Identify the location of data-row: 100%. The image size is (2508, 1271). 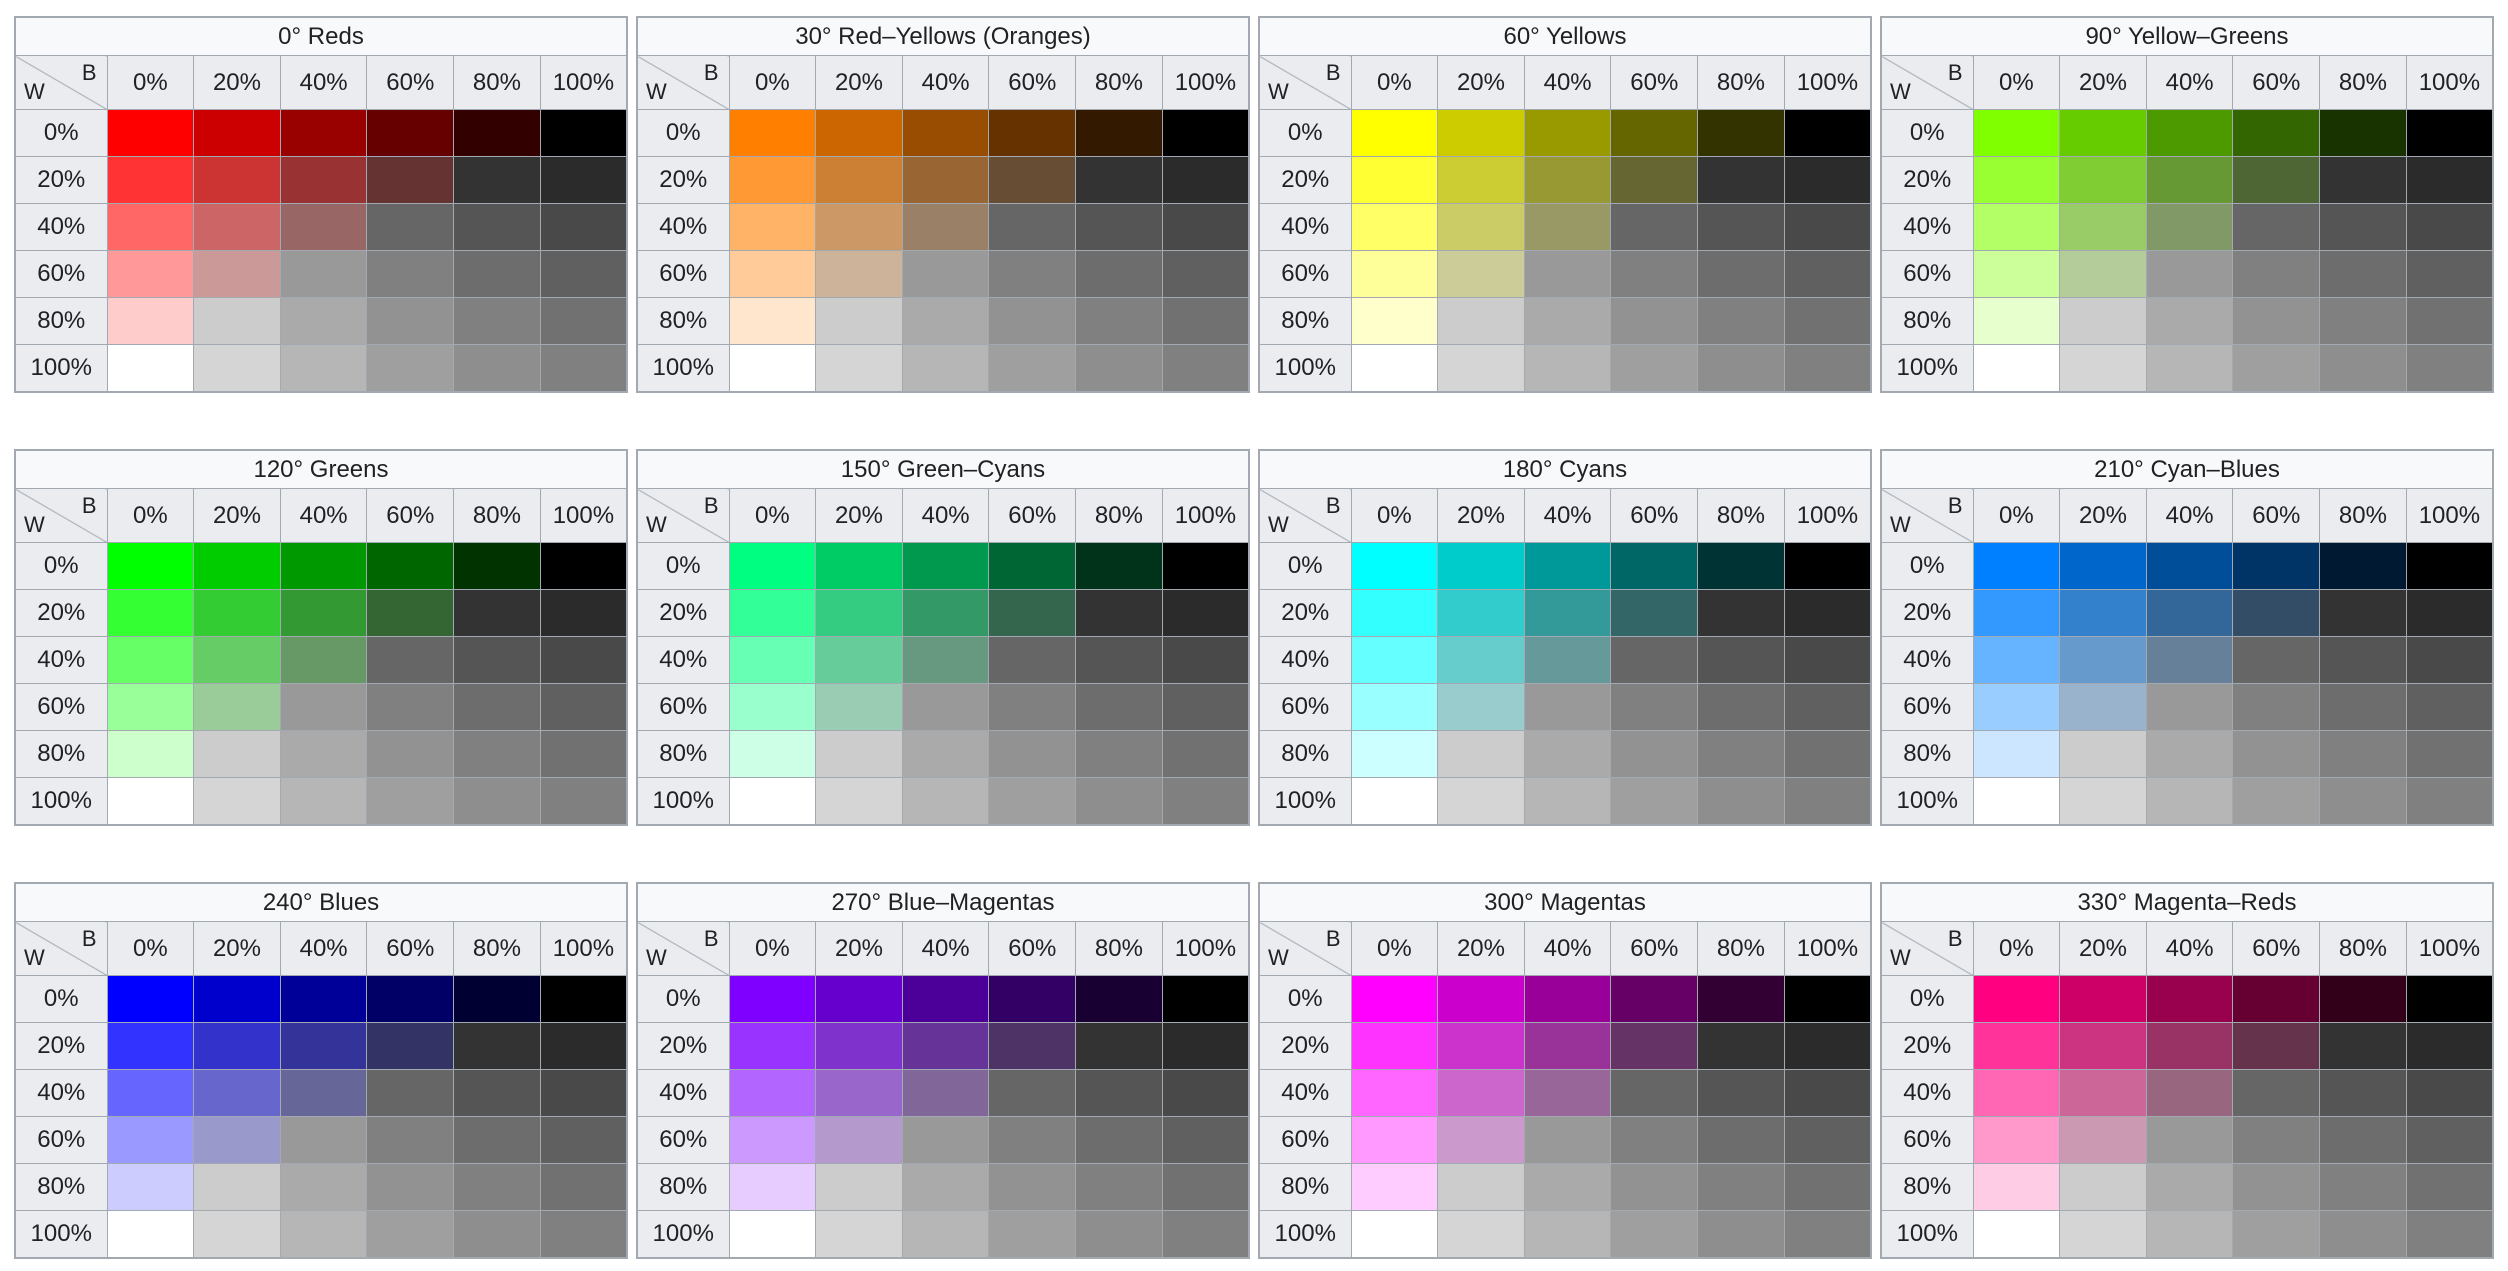
(1565, 801).